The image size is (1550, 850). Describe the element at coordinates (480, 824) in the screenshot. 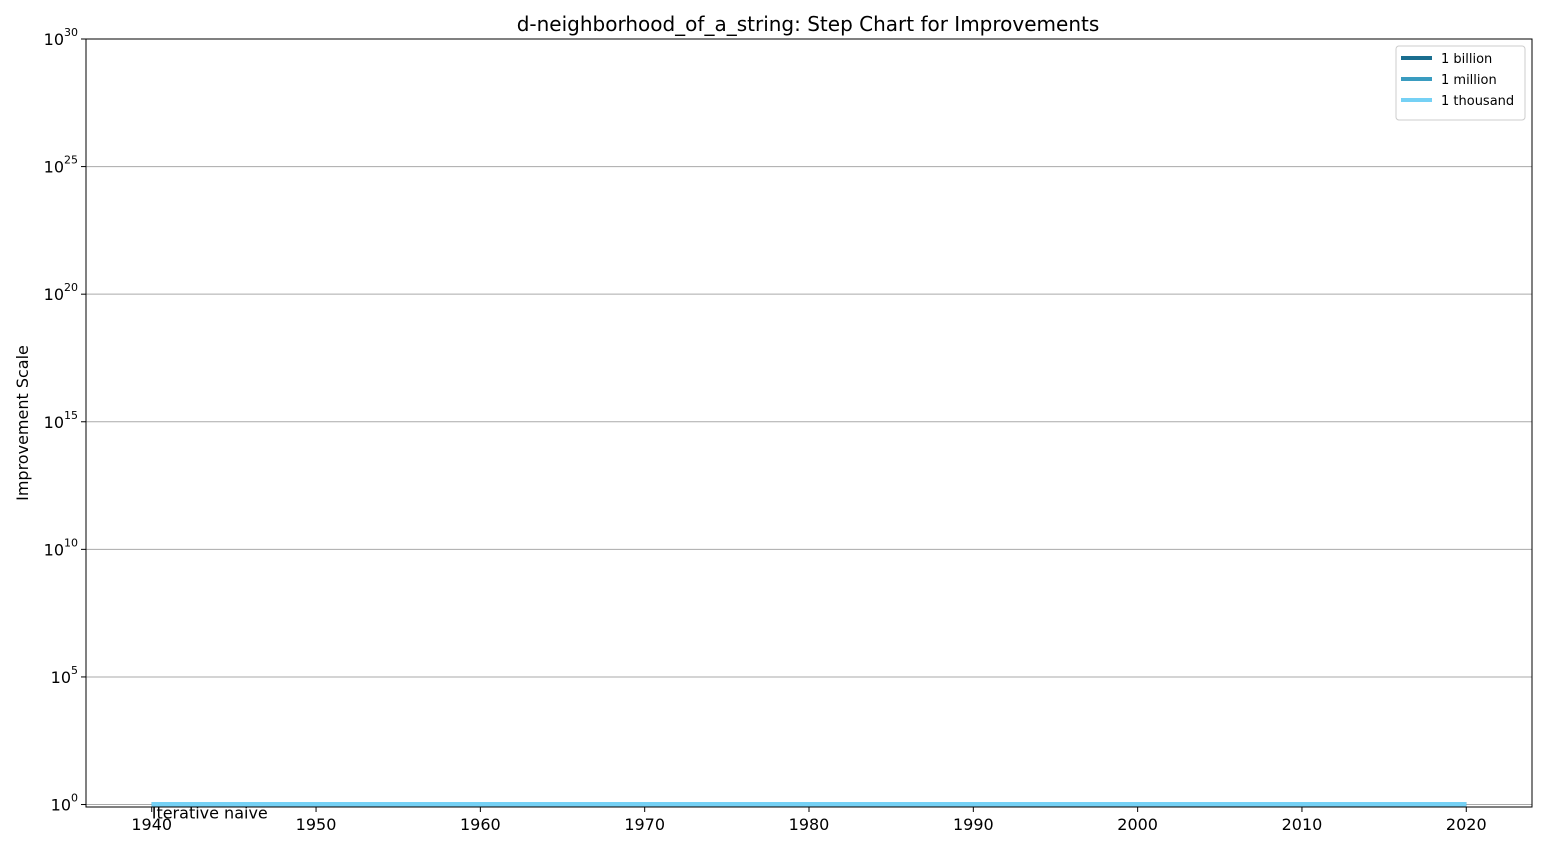

I see `x-tick-label: 1960` at that location.